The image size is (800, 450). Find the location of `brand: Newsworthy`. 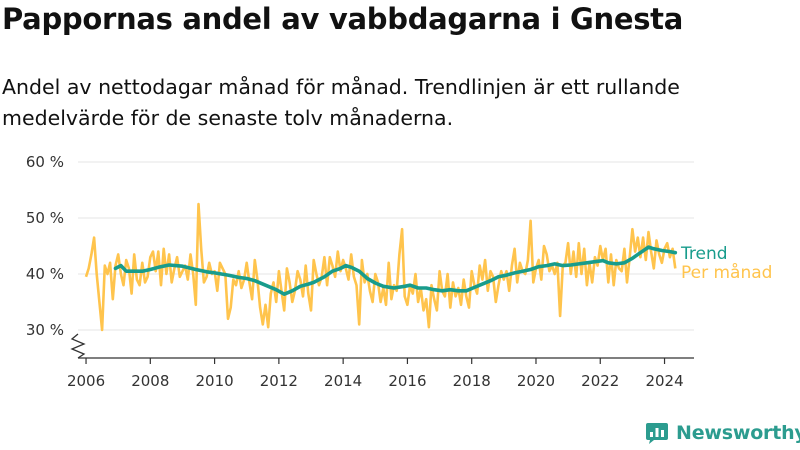

brand: Newsworthy is located at coordinates (722, 433).